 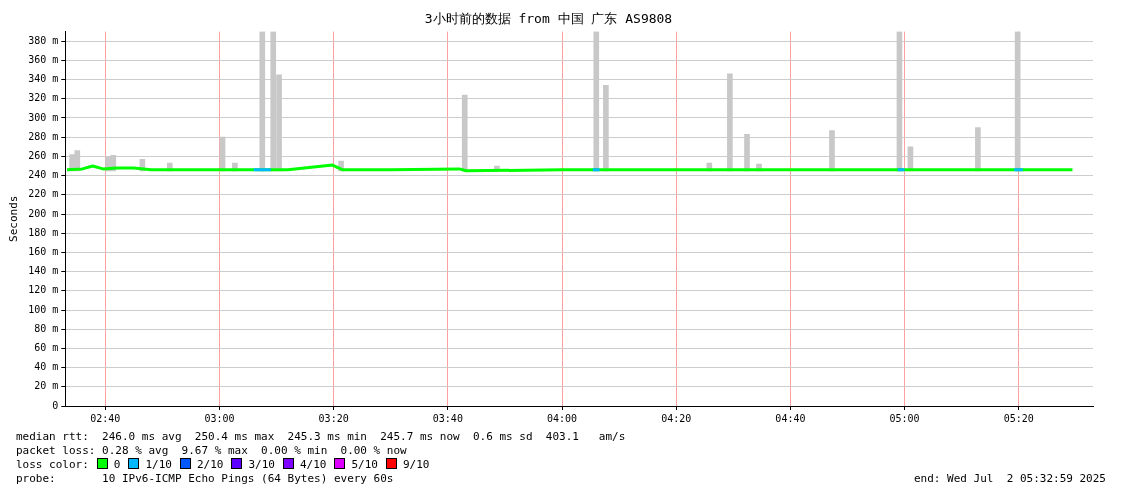 I want to click on x-tick-label: 04:20, so click(x=676, y=418).